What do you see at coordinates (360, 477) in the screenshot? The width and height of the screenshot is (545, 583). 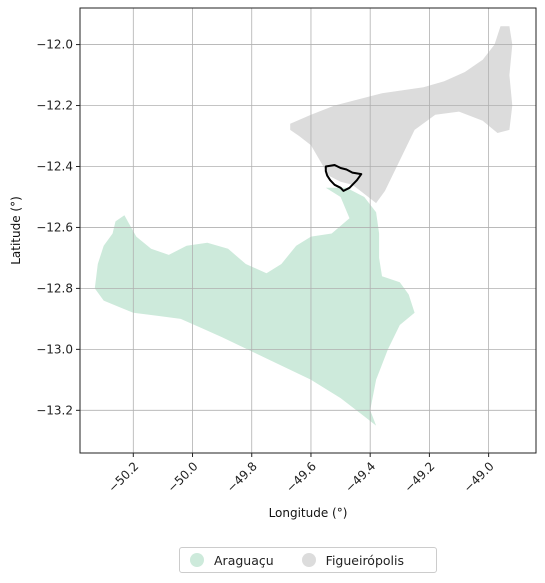 I see `x-tick-label: −49.4` at bounding box center [360, 477].